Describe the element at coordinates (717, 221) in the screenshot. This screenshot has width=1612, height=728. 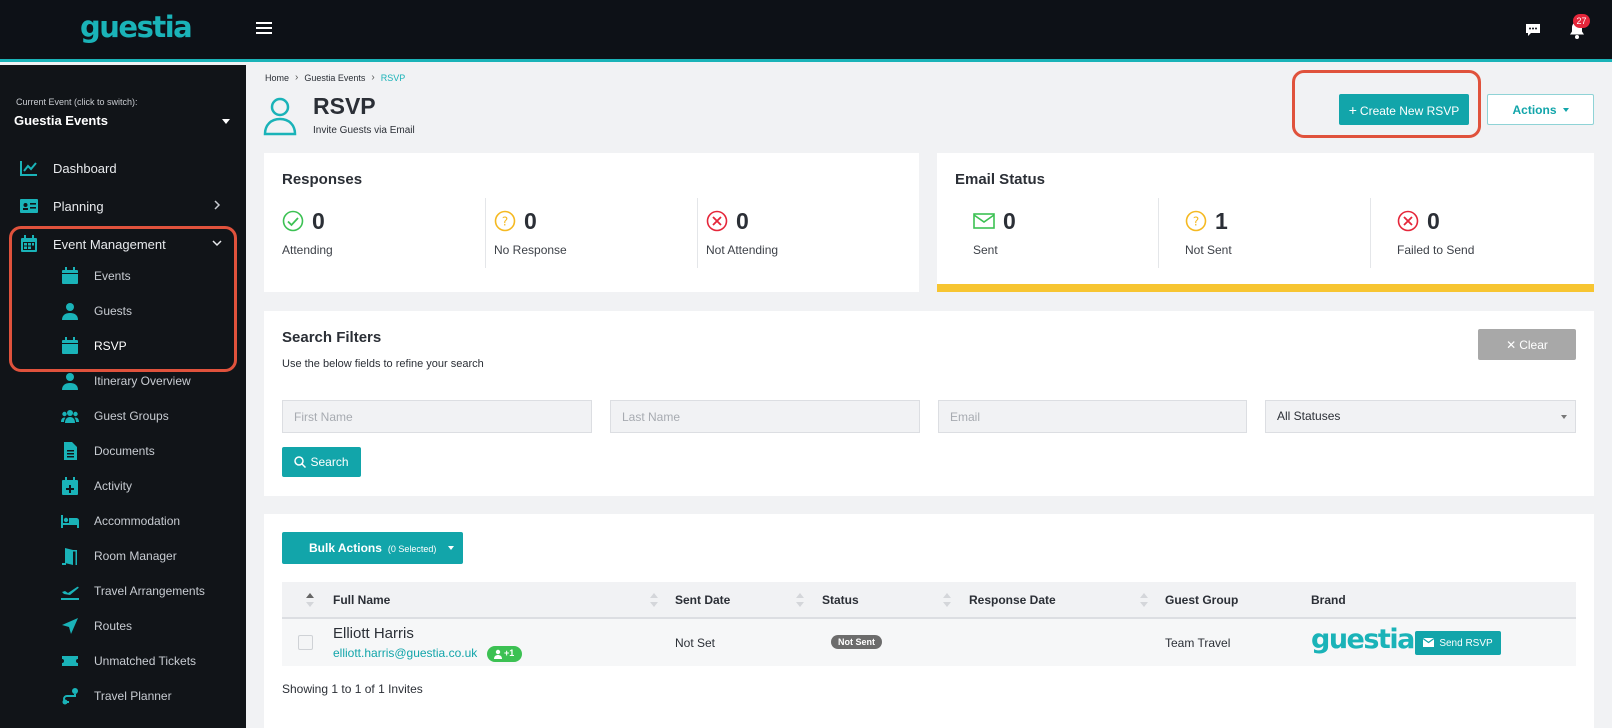
I see `x-circle-icon` at that location.